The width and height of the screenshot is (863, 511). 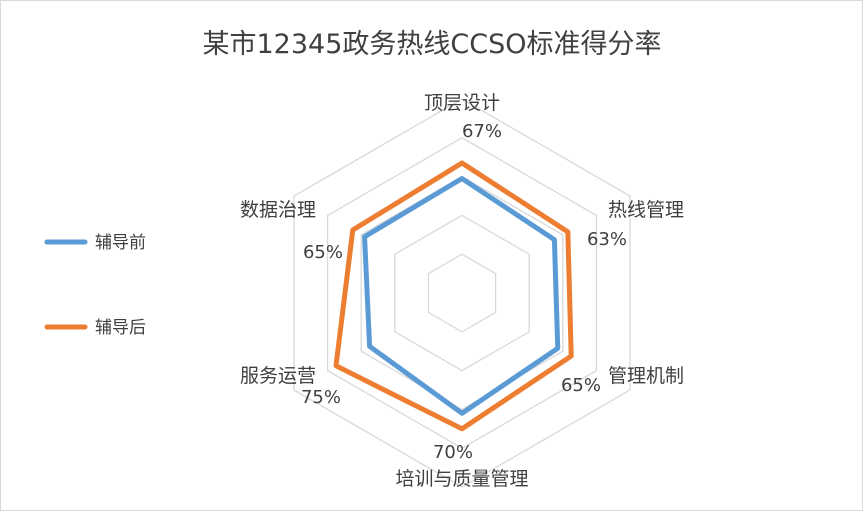 What do you see at coordinates (462, 103) in the screenshot?
I see `axis-label-1: 顶层设计` at bounding box center [462, 103].